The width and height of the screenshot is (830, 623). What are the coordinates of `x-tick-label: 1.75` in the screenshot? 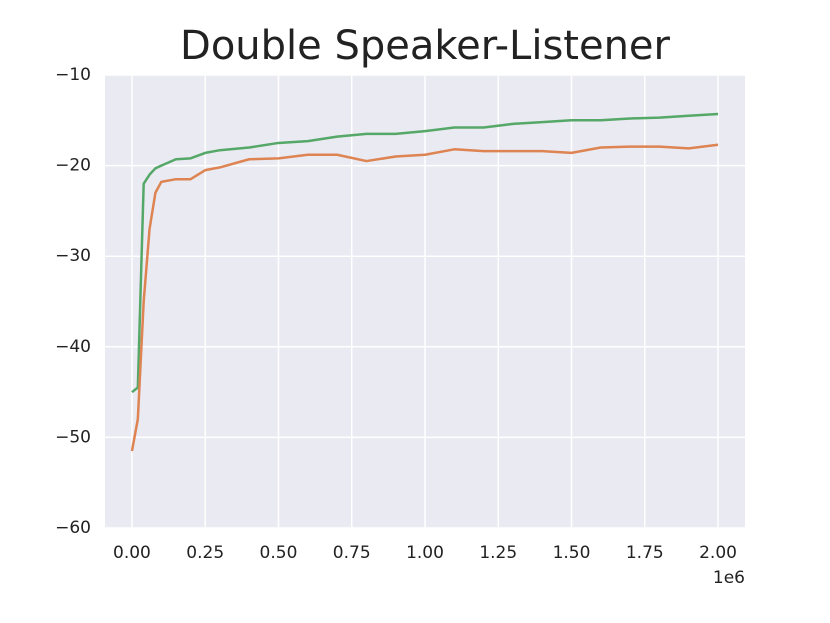 It's located at (645, 553).